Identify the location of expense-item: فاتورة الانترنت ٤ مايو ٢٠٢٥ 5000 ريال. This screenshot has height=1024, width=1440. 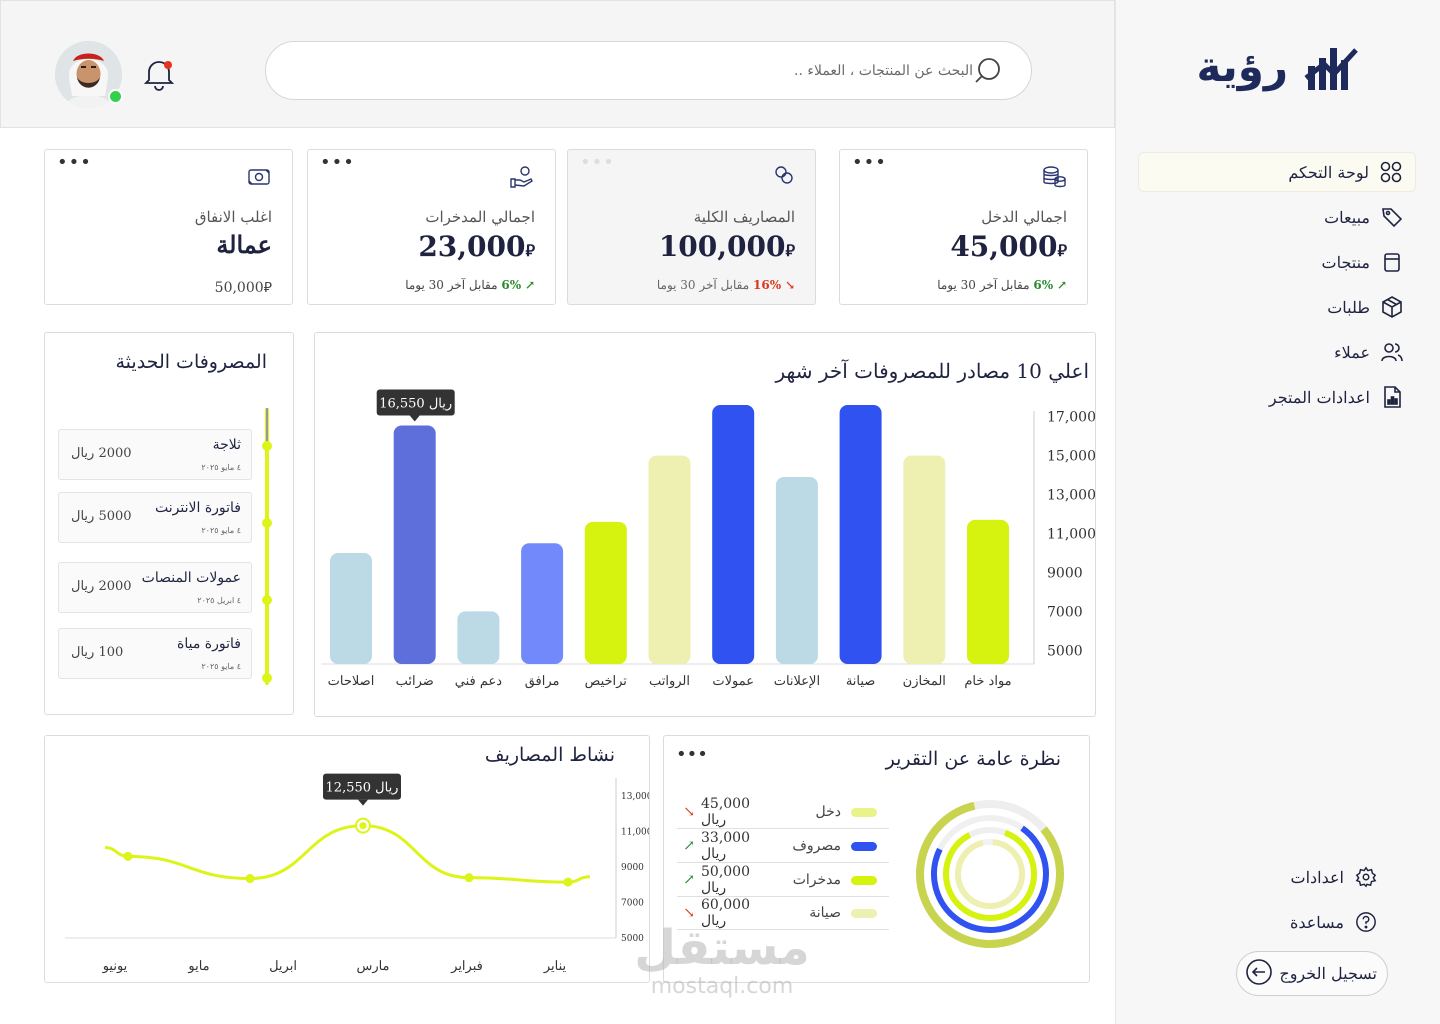
(155, 517).